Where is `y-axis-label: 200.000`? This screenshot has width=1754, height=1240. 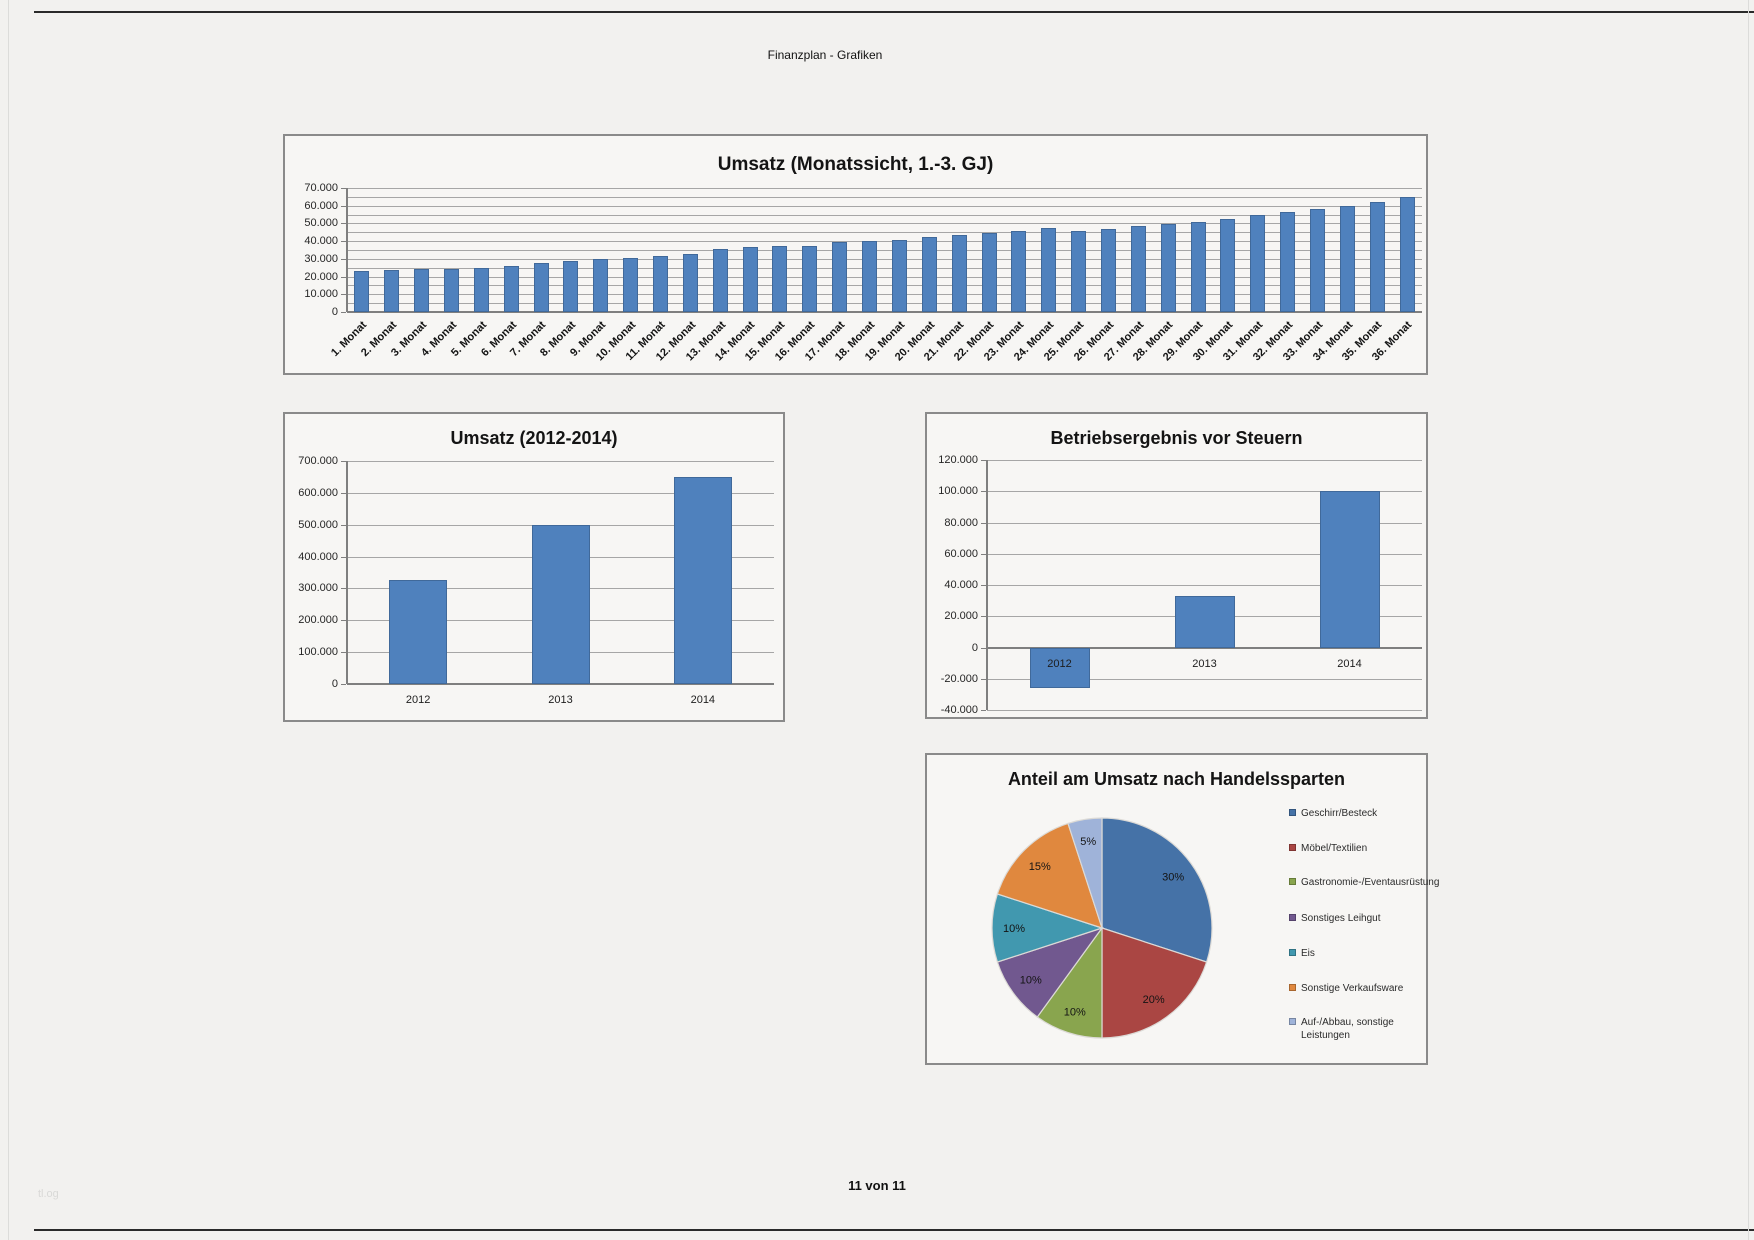
y-axis-label: 200.000 is located at coordinates (318, 620).